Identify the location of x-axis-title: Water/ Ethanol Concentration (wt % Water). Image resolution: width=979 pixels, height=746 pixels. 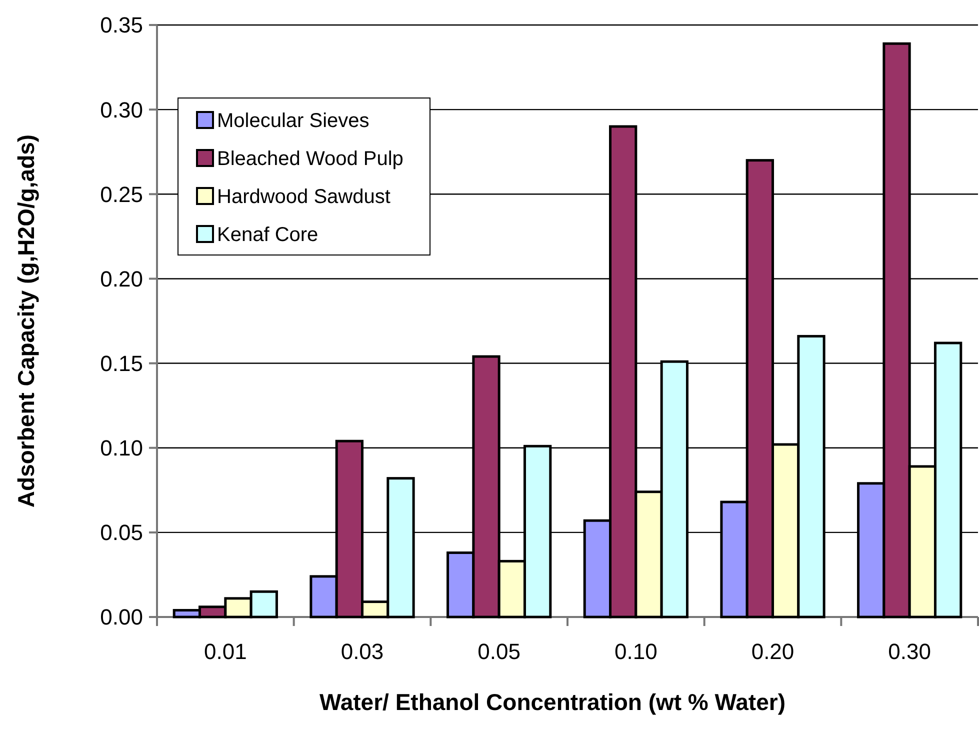
(553, 702).